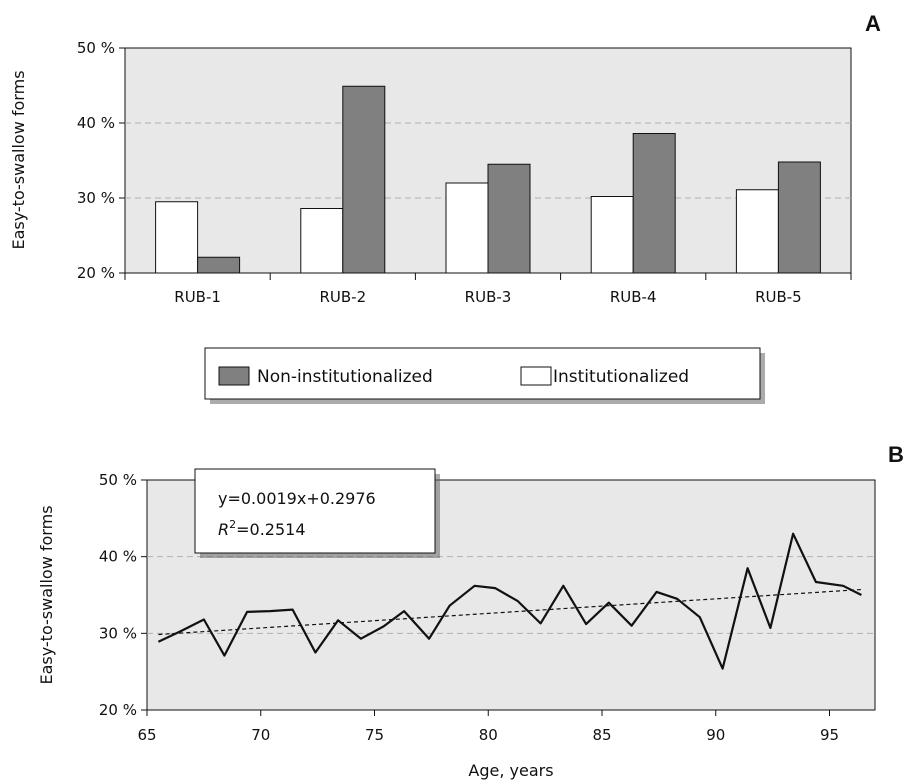 The width and height of the screenshot is (912, 782). What do you see at coordinates (118, 480) in the screenshot?
I see `y-tick-label-b: 50 %` at bounding box center [118, 480].